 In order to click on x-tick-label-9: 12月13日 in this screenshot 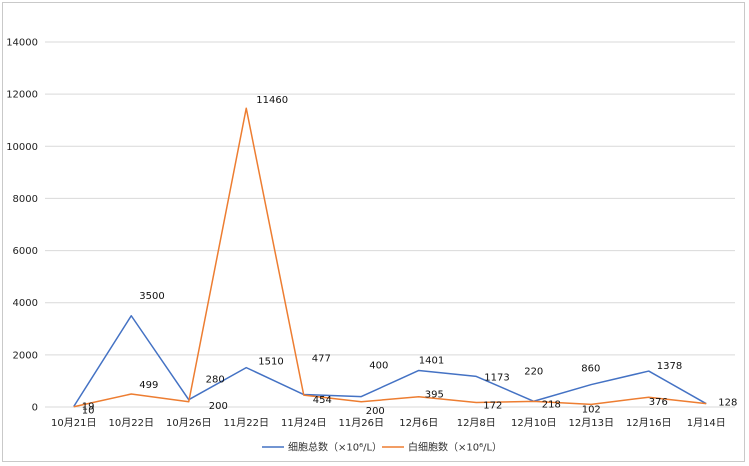, I will do `click(591, 423)`.